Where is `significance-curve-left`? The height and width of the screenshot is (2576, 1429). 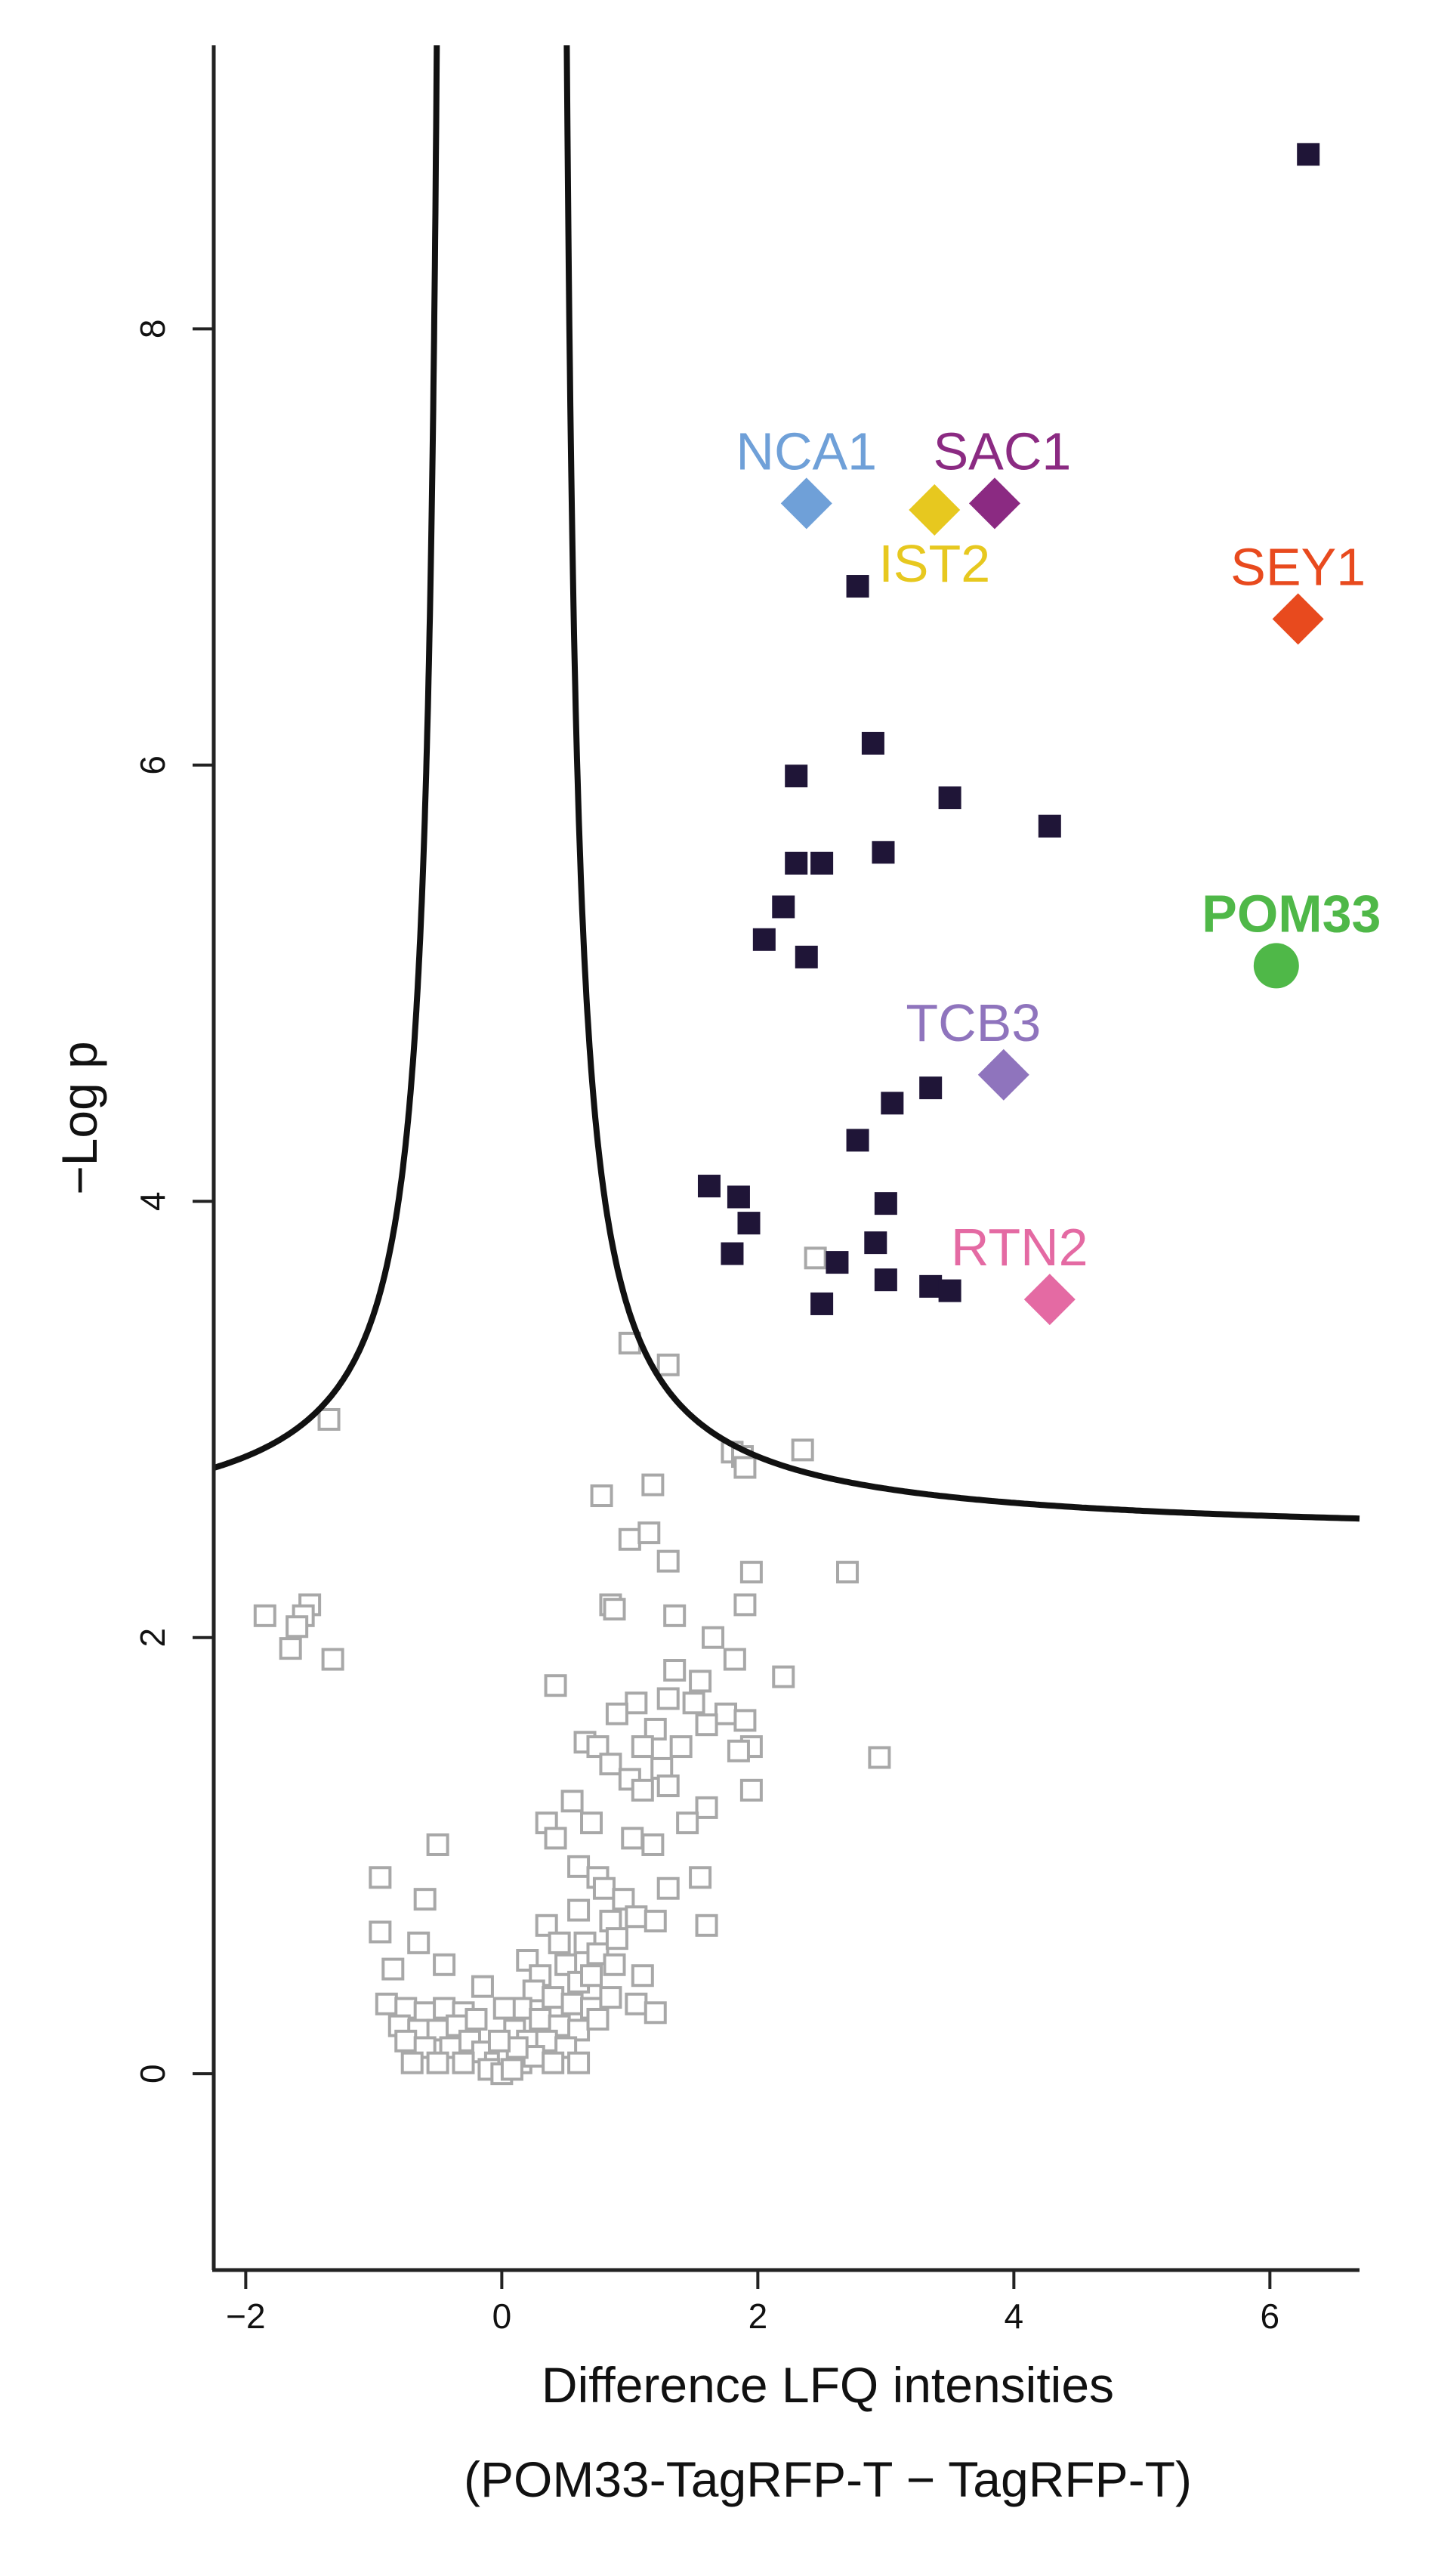
significance-curve-left is located at coordinates (326, 758).